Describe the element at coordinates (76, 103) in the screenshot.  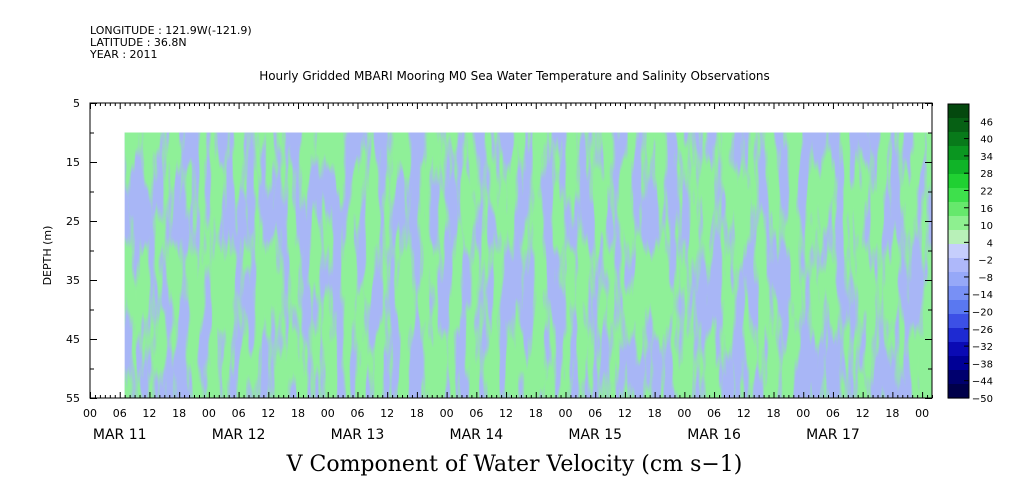
I see `y-tick-label: 5` at that location.